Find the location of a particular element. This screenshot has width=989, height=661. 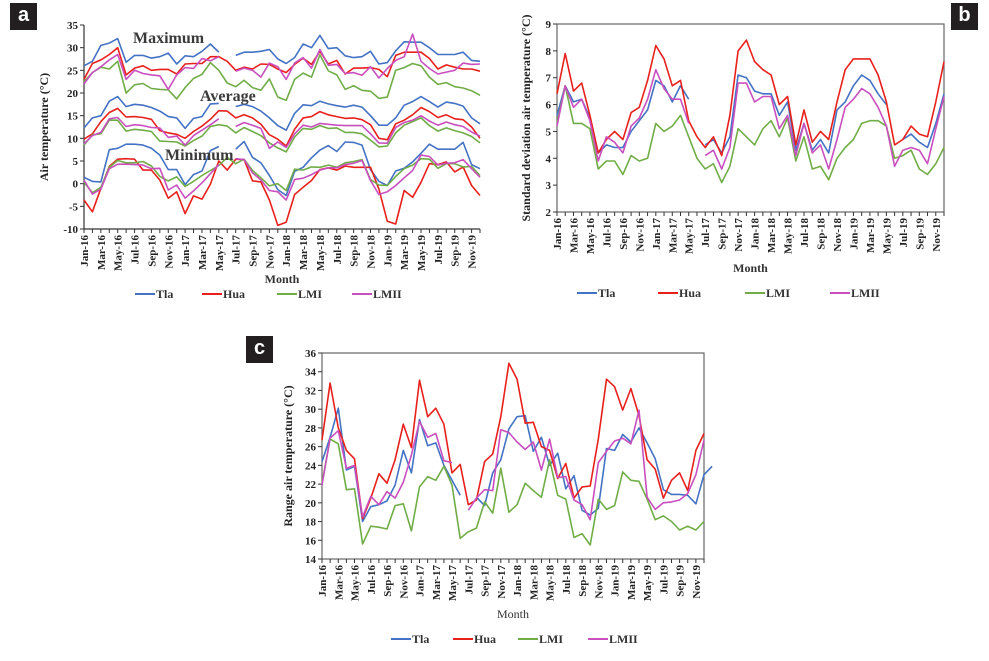

series-line-minimum-lmii is located at coordinates (282, 177).